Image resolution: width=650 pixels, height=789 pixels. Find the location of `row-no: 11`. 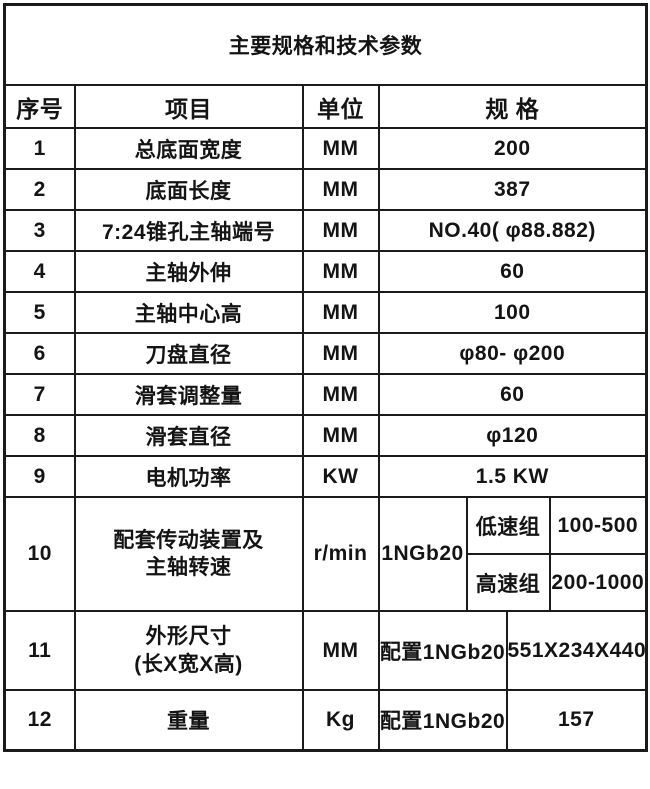

row-no: 11 is located at coordinates (39, 650).